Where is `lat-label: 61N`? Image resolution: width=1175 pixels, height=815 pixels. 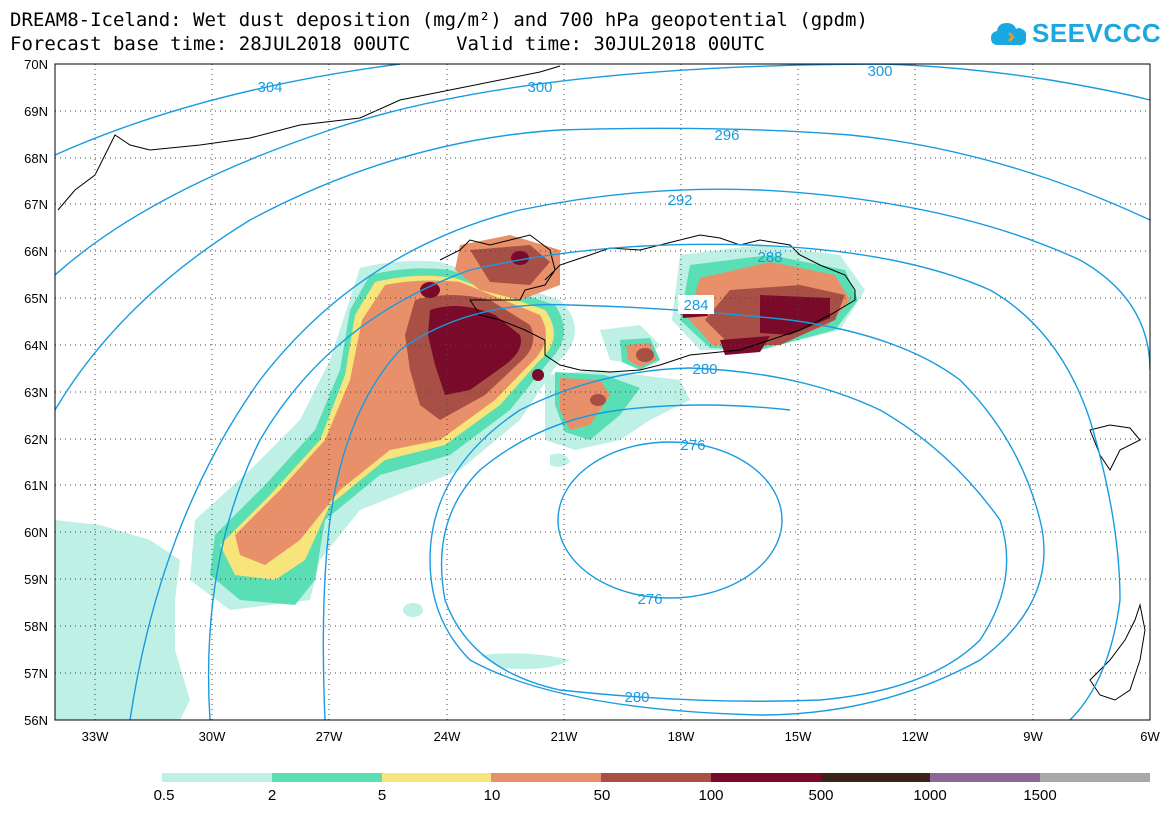
lat-label: 61N is located at coordinates (36, 485).